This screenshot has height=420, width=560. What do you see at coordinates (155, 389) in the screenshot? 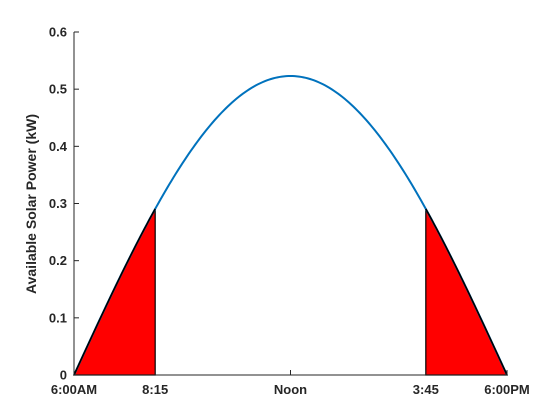
I see `x-tick-label: 8:15` at bounding box center [155, 389].